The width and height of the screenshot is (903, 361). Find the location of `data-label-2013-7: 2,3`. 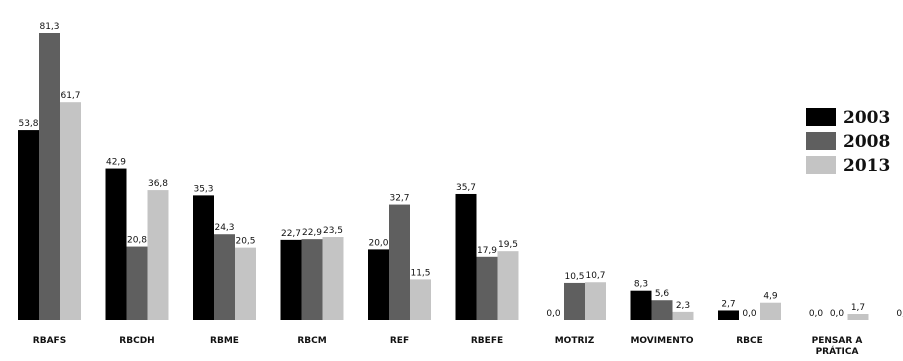

data-label-2013-7: 2,3 is located at coordinates (683, 306).